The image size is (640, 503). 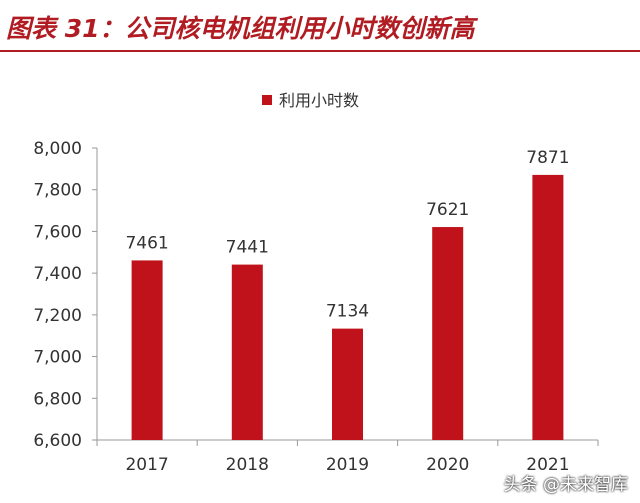 I want to click on x-tick-label-2019: 2019, so click(x=347, y=465).